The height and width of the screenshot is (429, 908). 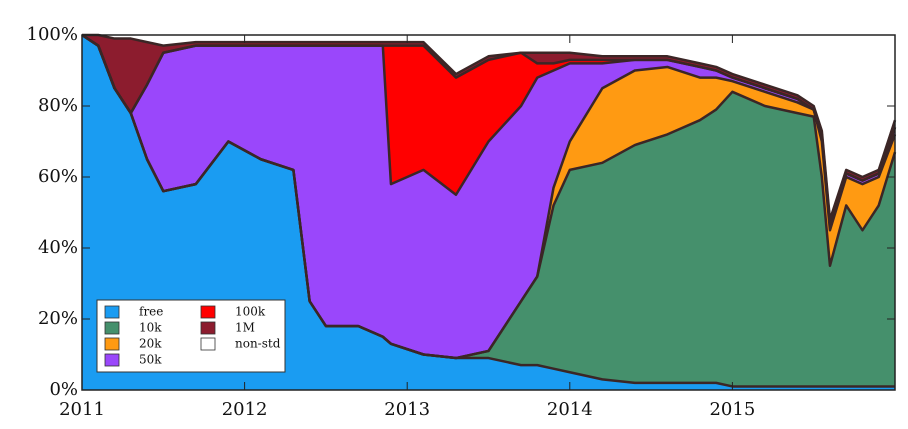 What do you see at coordinates (151, 312) in the screenshot?
I see `legend-label: free` at bounding box center [151, 312].